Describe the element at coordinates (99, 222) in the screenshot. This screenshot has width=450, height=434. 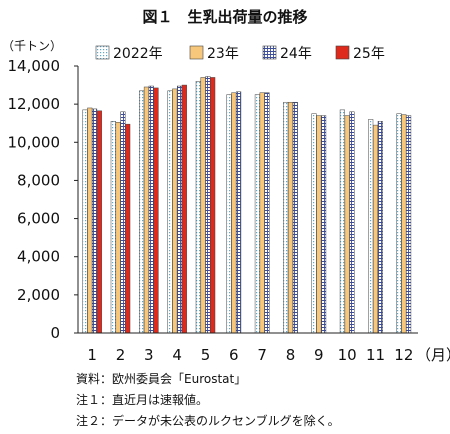
I see `bar-25年-1` at that location.